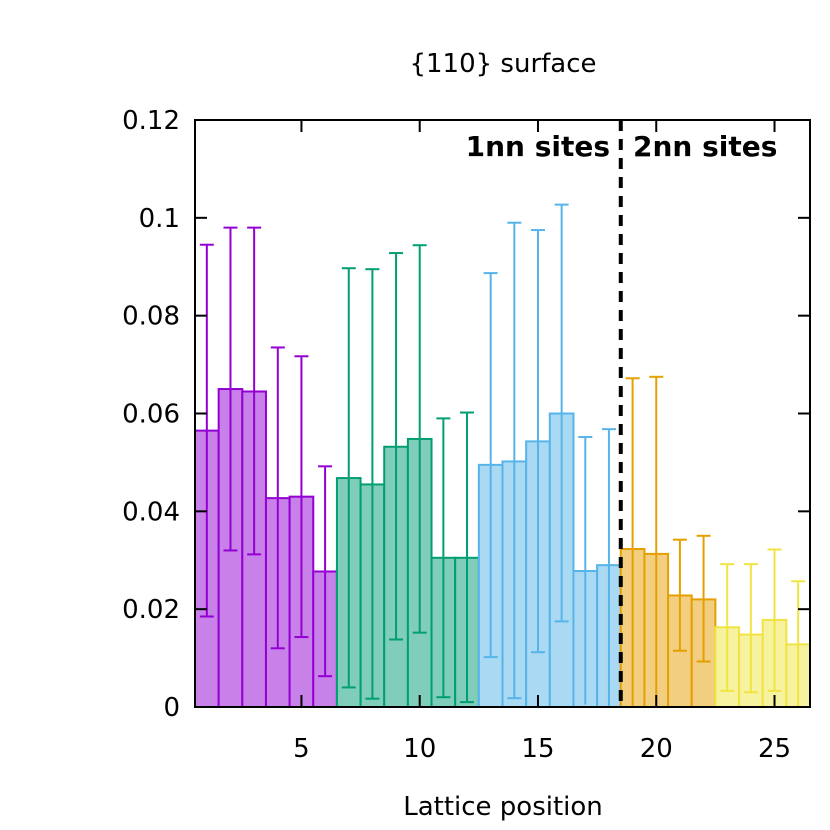  What do you see at coordinates (656, 749) in the screenshot?
I see `x-tick-label: 20` at bounding box center [656, 749].